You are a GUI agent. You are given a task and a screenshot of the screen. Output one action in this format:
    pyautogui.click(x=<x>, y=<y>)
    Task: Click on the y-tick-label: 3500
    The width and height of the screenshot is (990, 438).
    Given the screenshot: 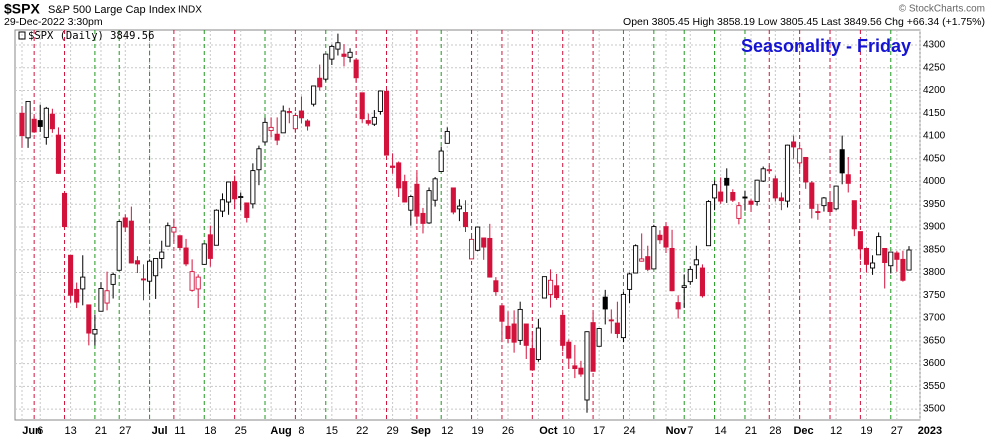 What is the action you would take?
    pyautogui.click(x=934, y=409)
    